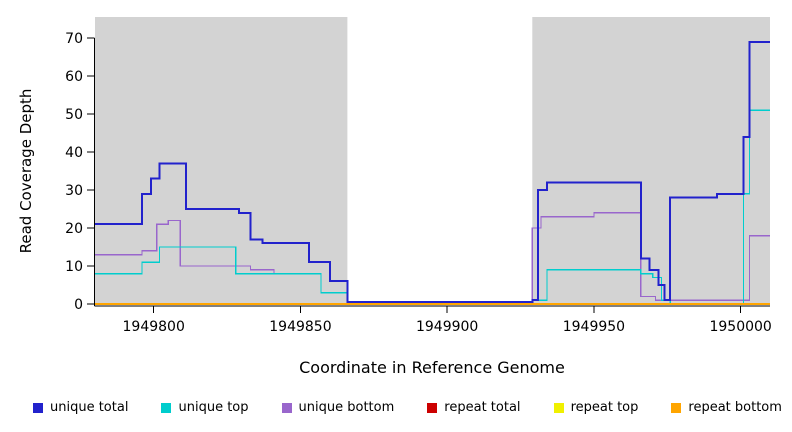 Image resolution: width=792 pixels, height=432 pixels. I want to click on legend-label-unique-top: unique top, so click(213, 407).